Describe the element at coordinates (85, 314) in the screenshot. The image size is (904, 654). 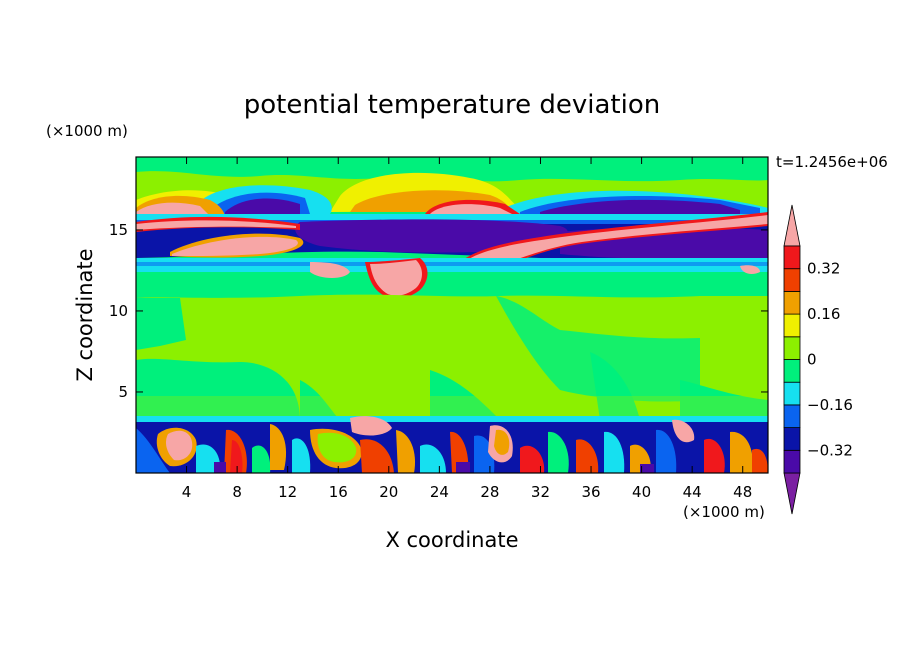
I see `y-axis-title: Z coordinate` at that location.